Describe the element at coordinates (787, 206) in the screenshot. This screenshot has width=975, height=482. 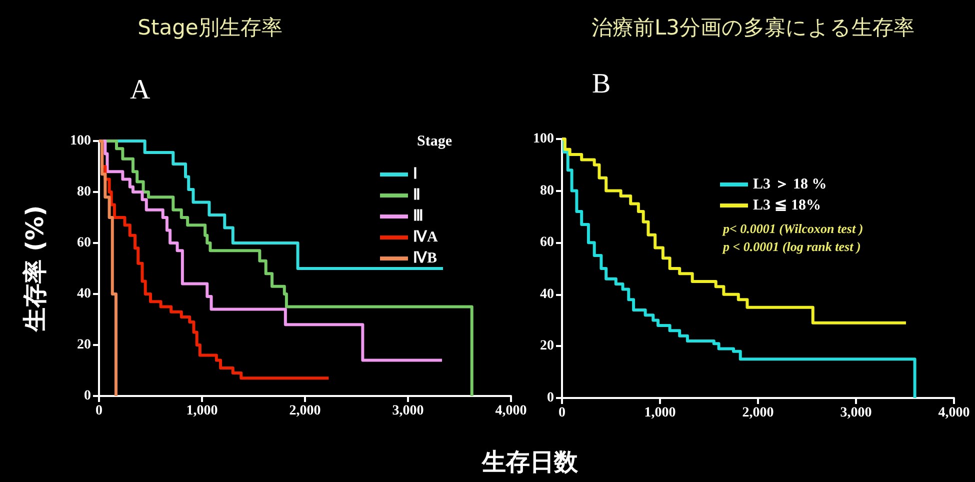
I see `legend-label: L3 ≦ 18%` at that location.